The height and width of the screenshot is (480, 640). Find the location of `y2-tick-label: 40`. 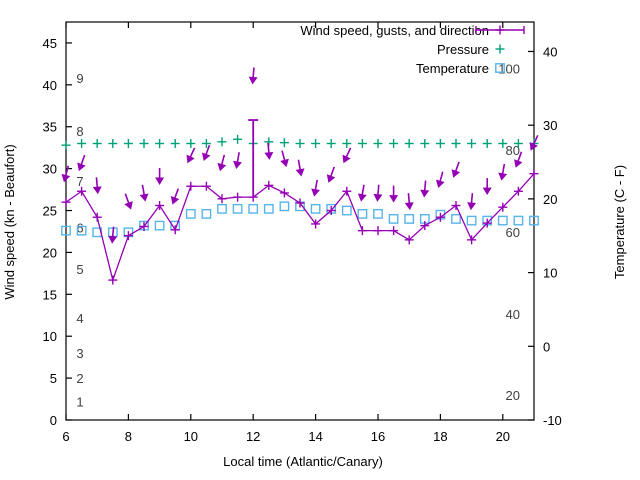

y2-tick-label: 40 is located at coordinates (550, 51).